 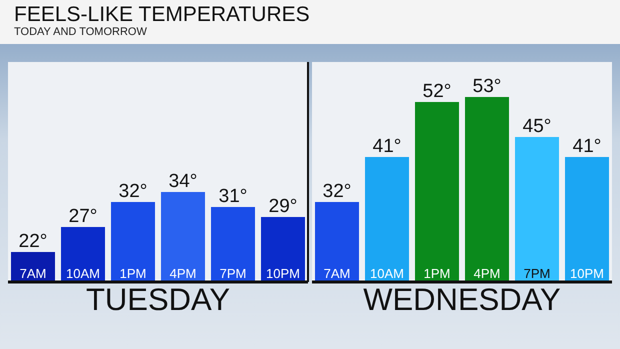 What do you see at coordinates (158, 300) in the screenshot?
I see `x-axis-title: TUESDAY` at bounding box center [158, 300].